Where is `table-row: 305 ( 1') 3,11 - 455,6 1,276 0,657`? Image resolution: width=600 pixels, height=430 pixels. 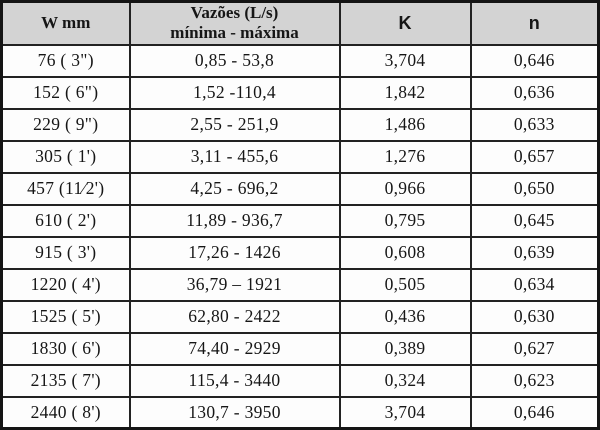
table-row: 305 ( 1') 3,11 - 455,6 1,276 0,657 is located at coordinates (300, 156).